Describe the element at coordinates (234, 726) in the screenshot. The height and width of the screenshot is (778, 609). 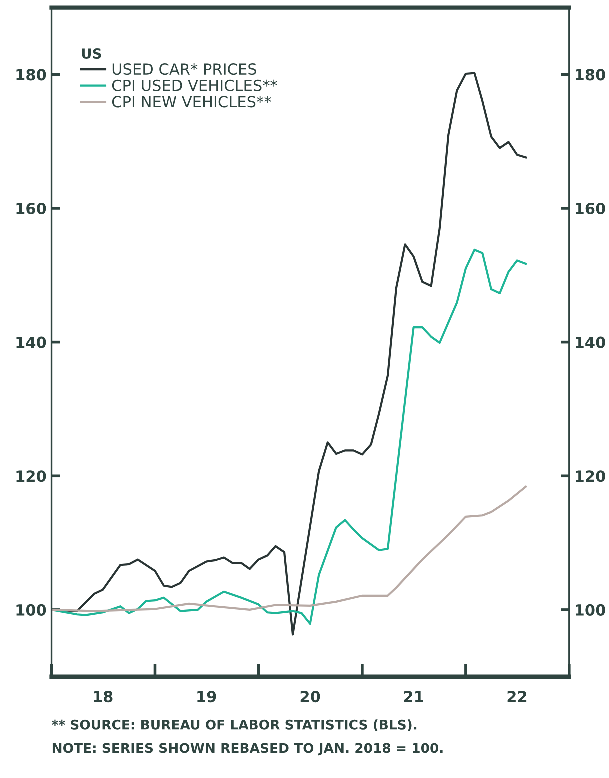
I see `text: ** SOURCE: BUREAU OF LABOR STATISTICS (BLS).` at that location.